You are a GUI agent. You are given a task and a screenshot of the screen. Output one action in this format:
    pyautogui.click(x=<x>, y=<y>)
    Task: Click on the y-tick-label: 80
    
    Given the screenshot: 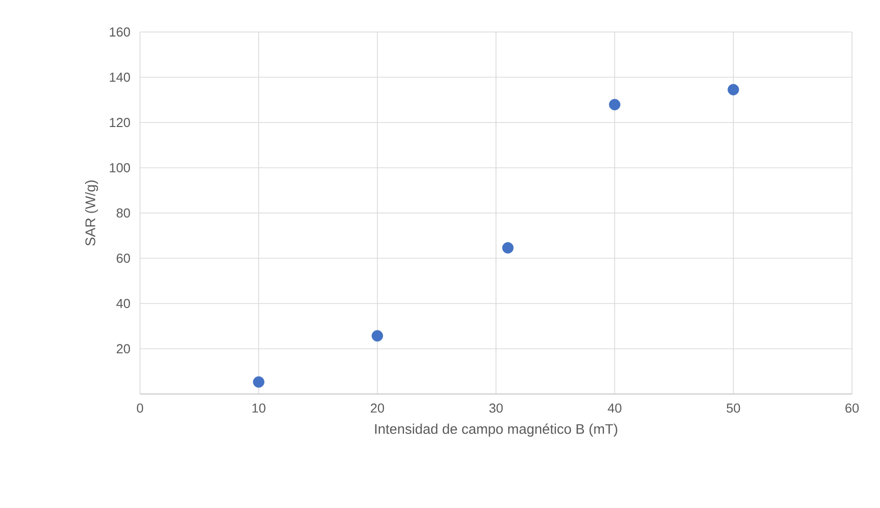 What is the action you would take?
    pyautogui.click(x=123, y=213)
    